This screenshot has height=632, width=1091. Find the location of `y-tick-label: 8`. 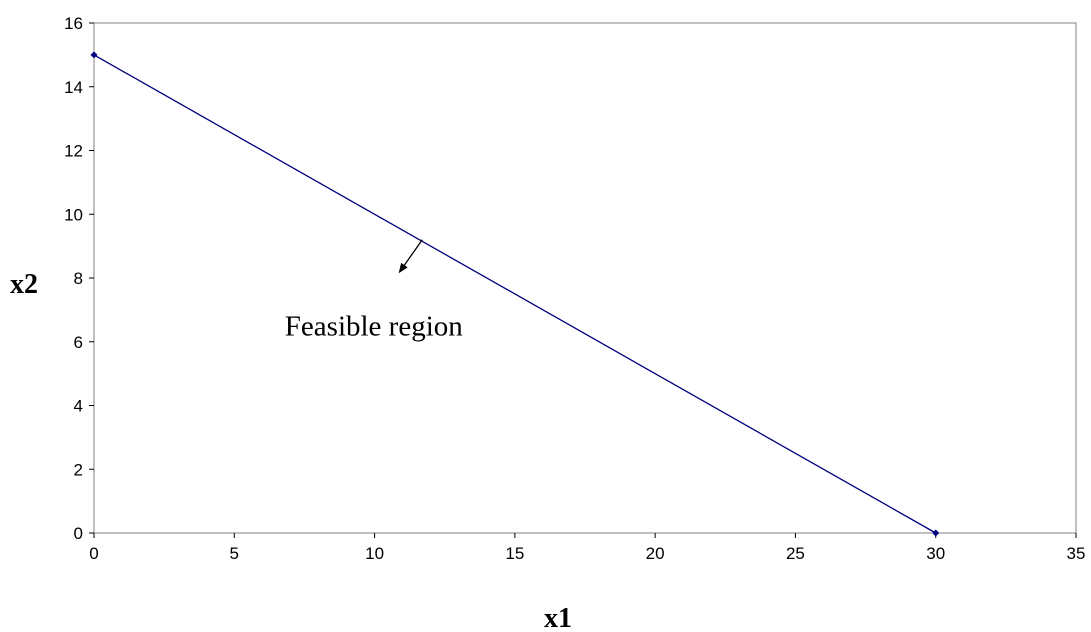

y-tick-label: 8 is located at coordinates (78, 278).